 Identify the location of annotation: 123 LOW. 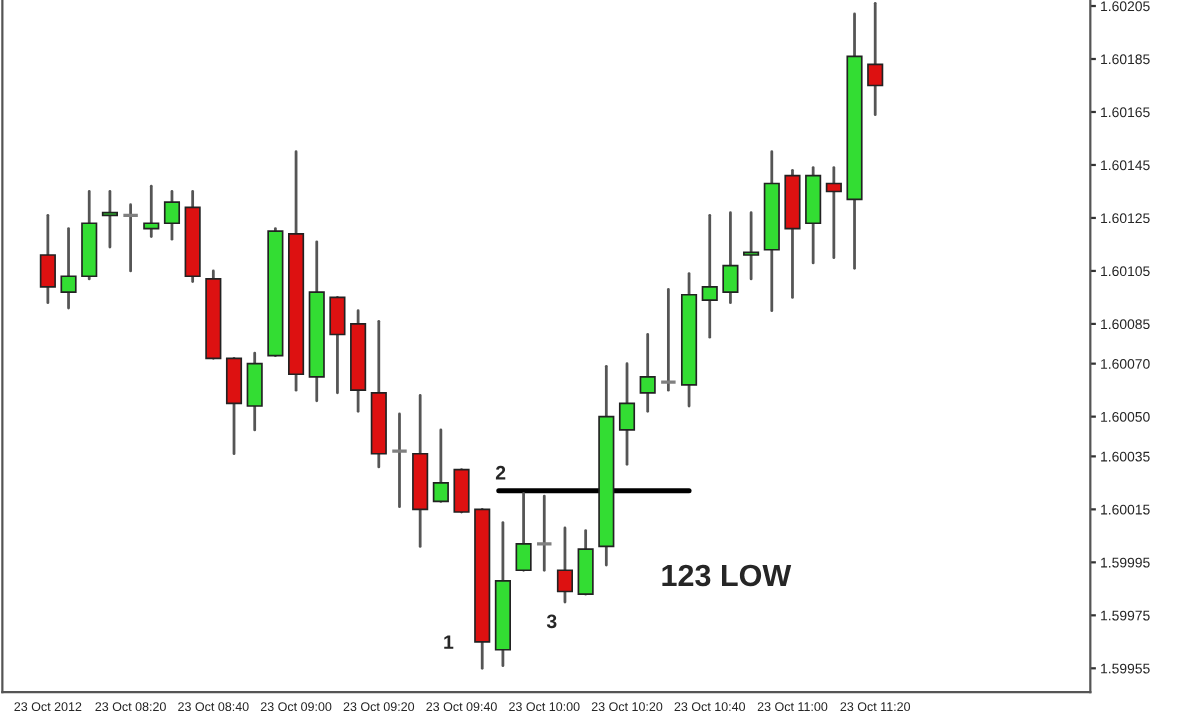
(727, 575).